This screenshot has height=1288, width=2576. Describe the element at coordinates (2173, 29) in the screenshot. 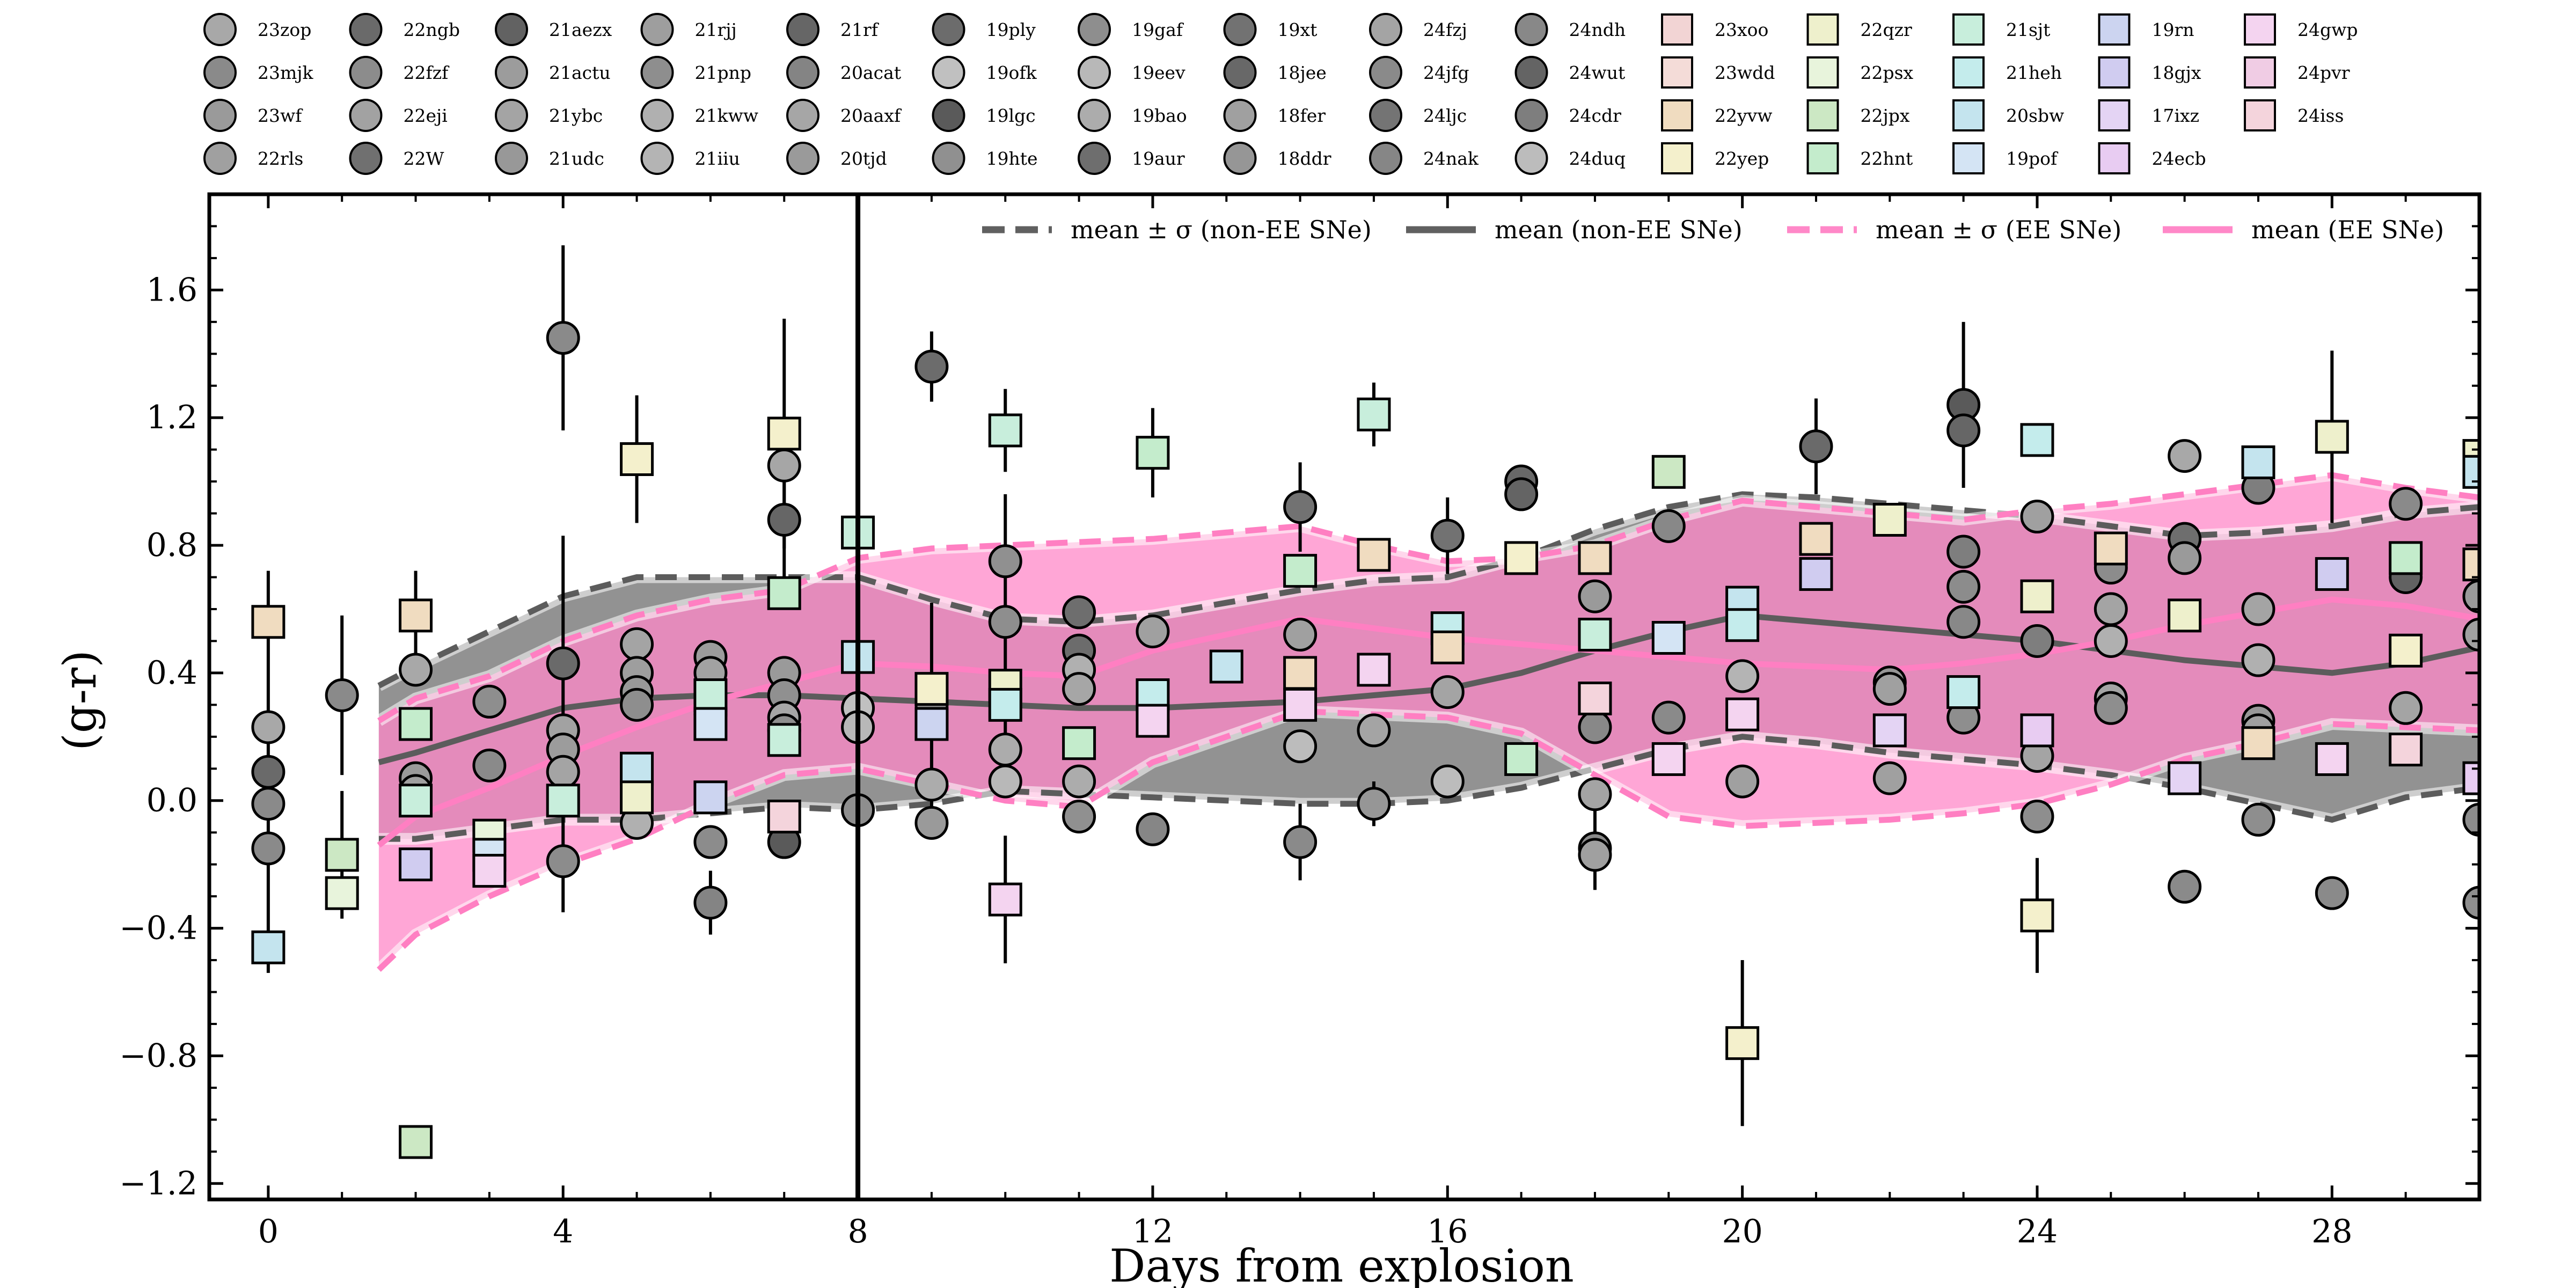

I see `legend-object-label: 19rn` at that location.